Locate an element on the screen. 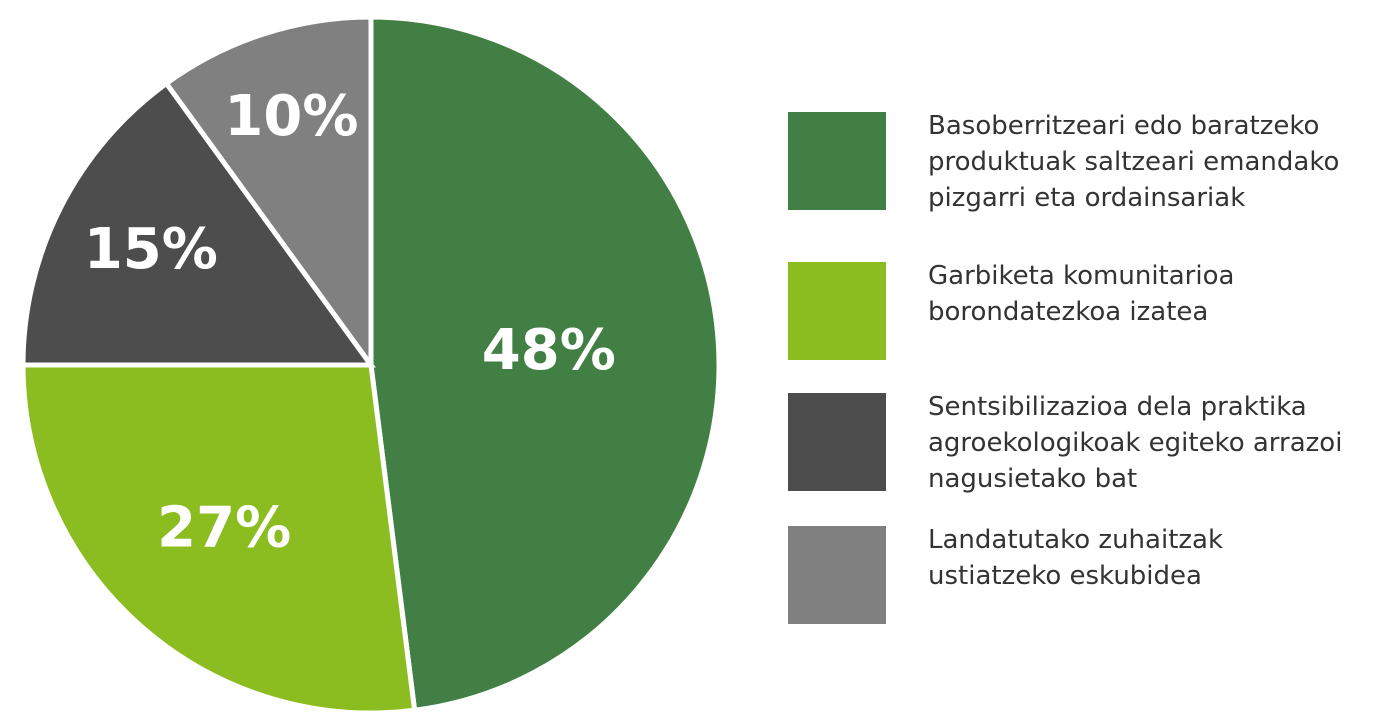 The width and height of the screenshot is (1393, 712). data-label: 27% is located at coordinates (224, 528).